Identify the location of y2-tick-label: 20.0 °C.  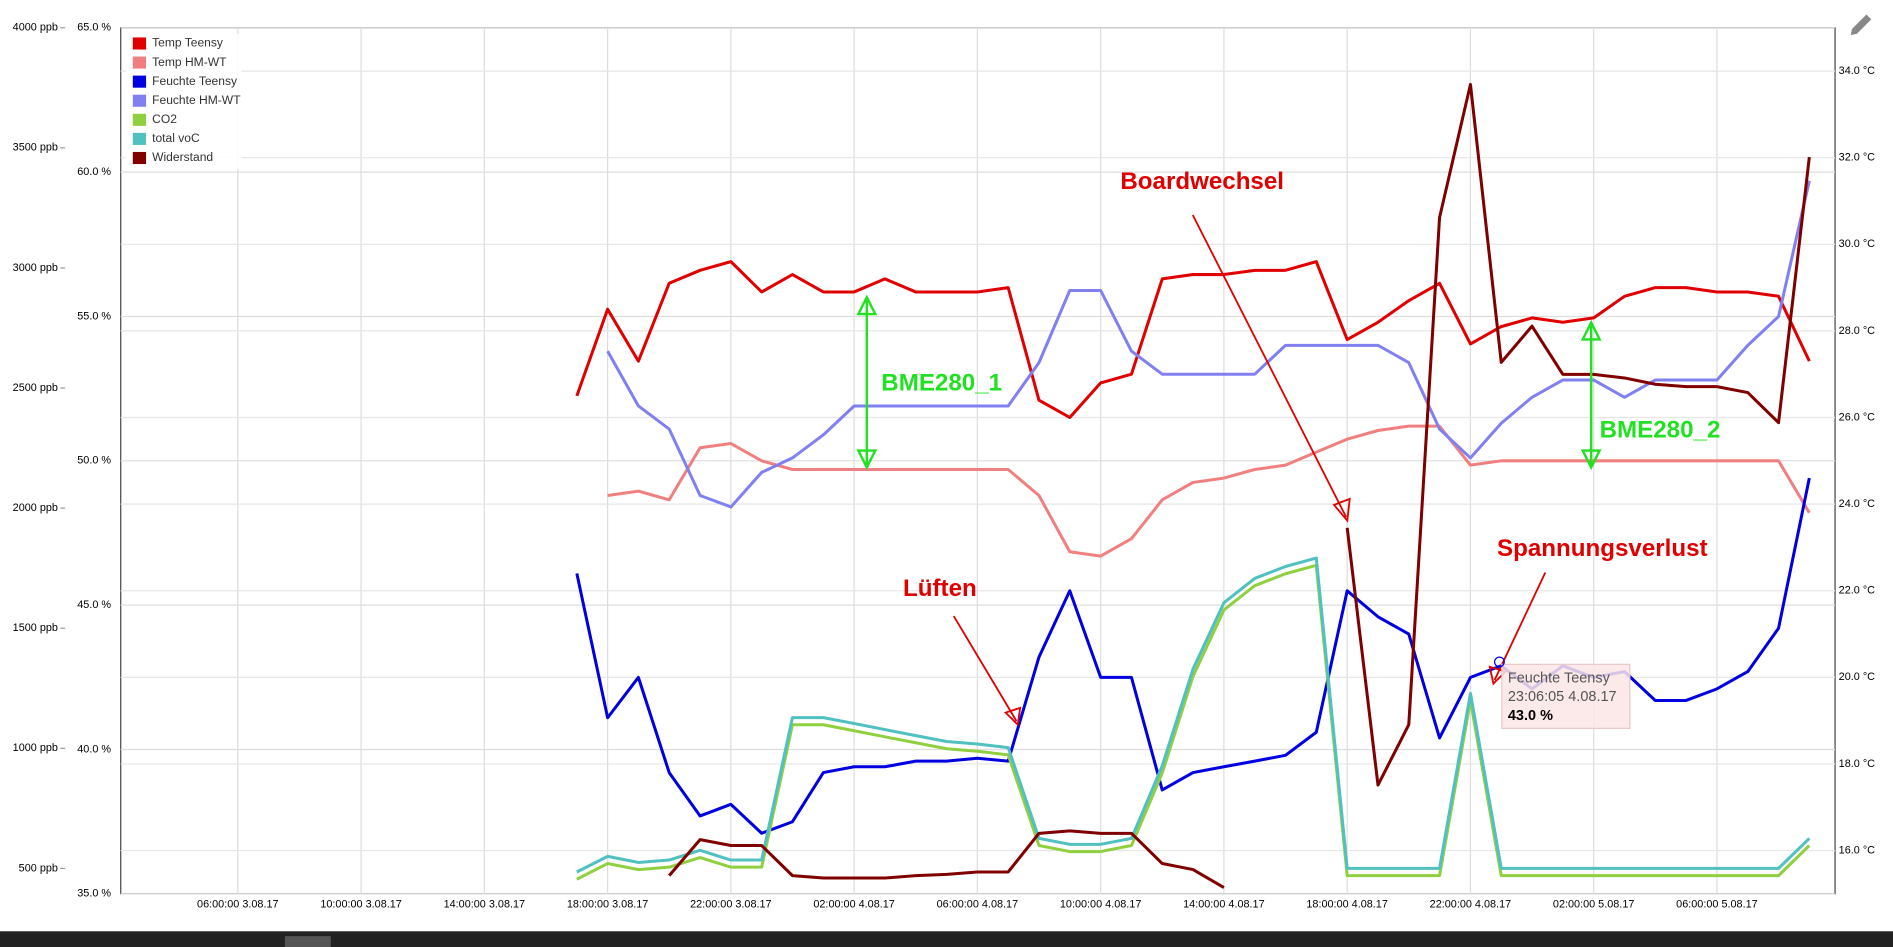
(1857, 677).